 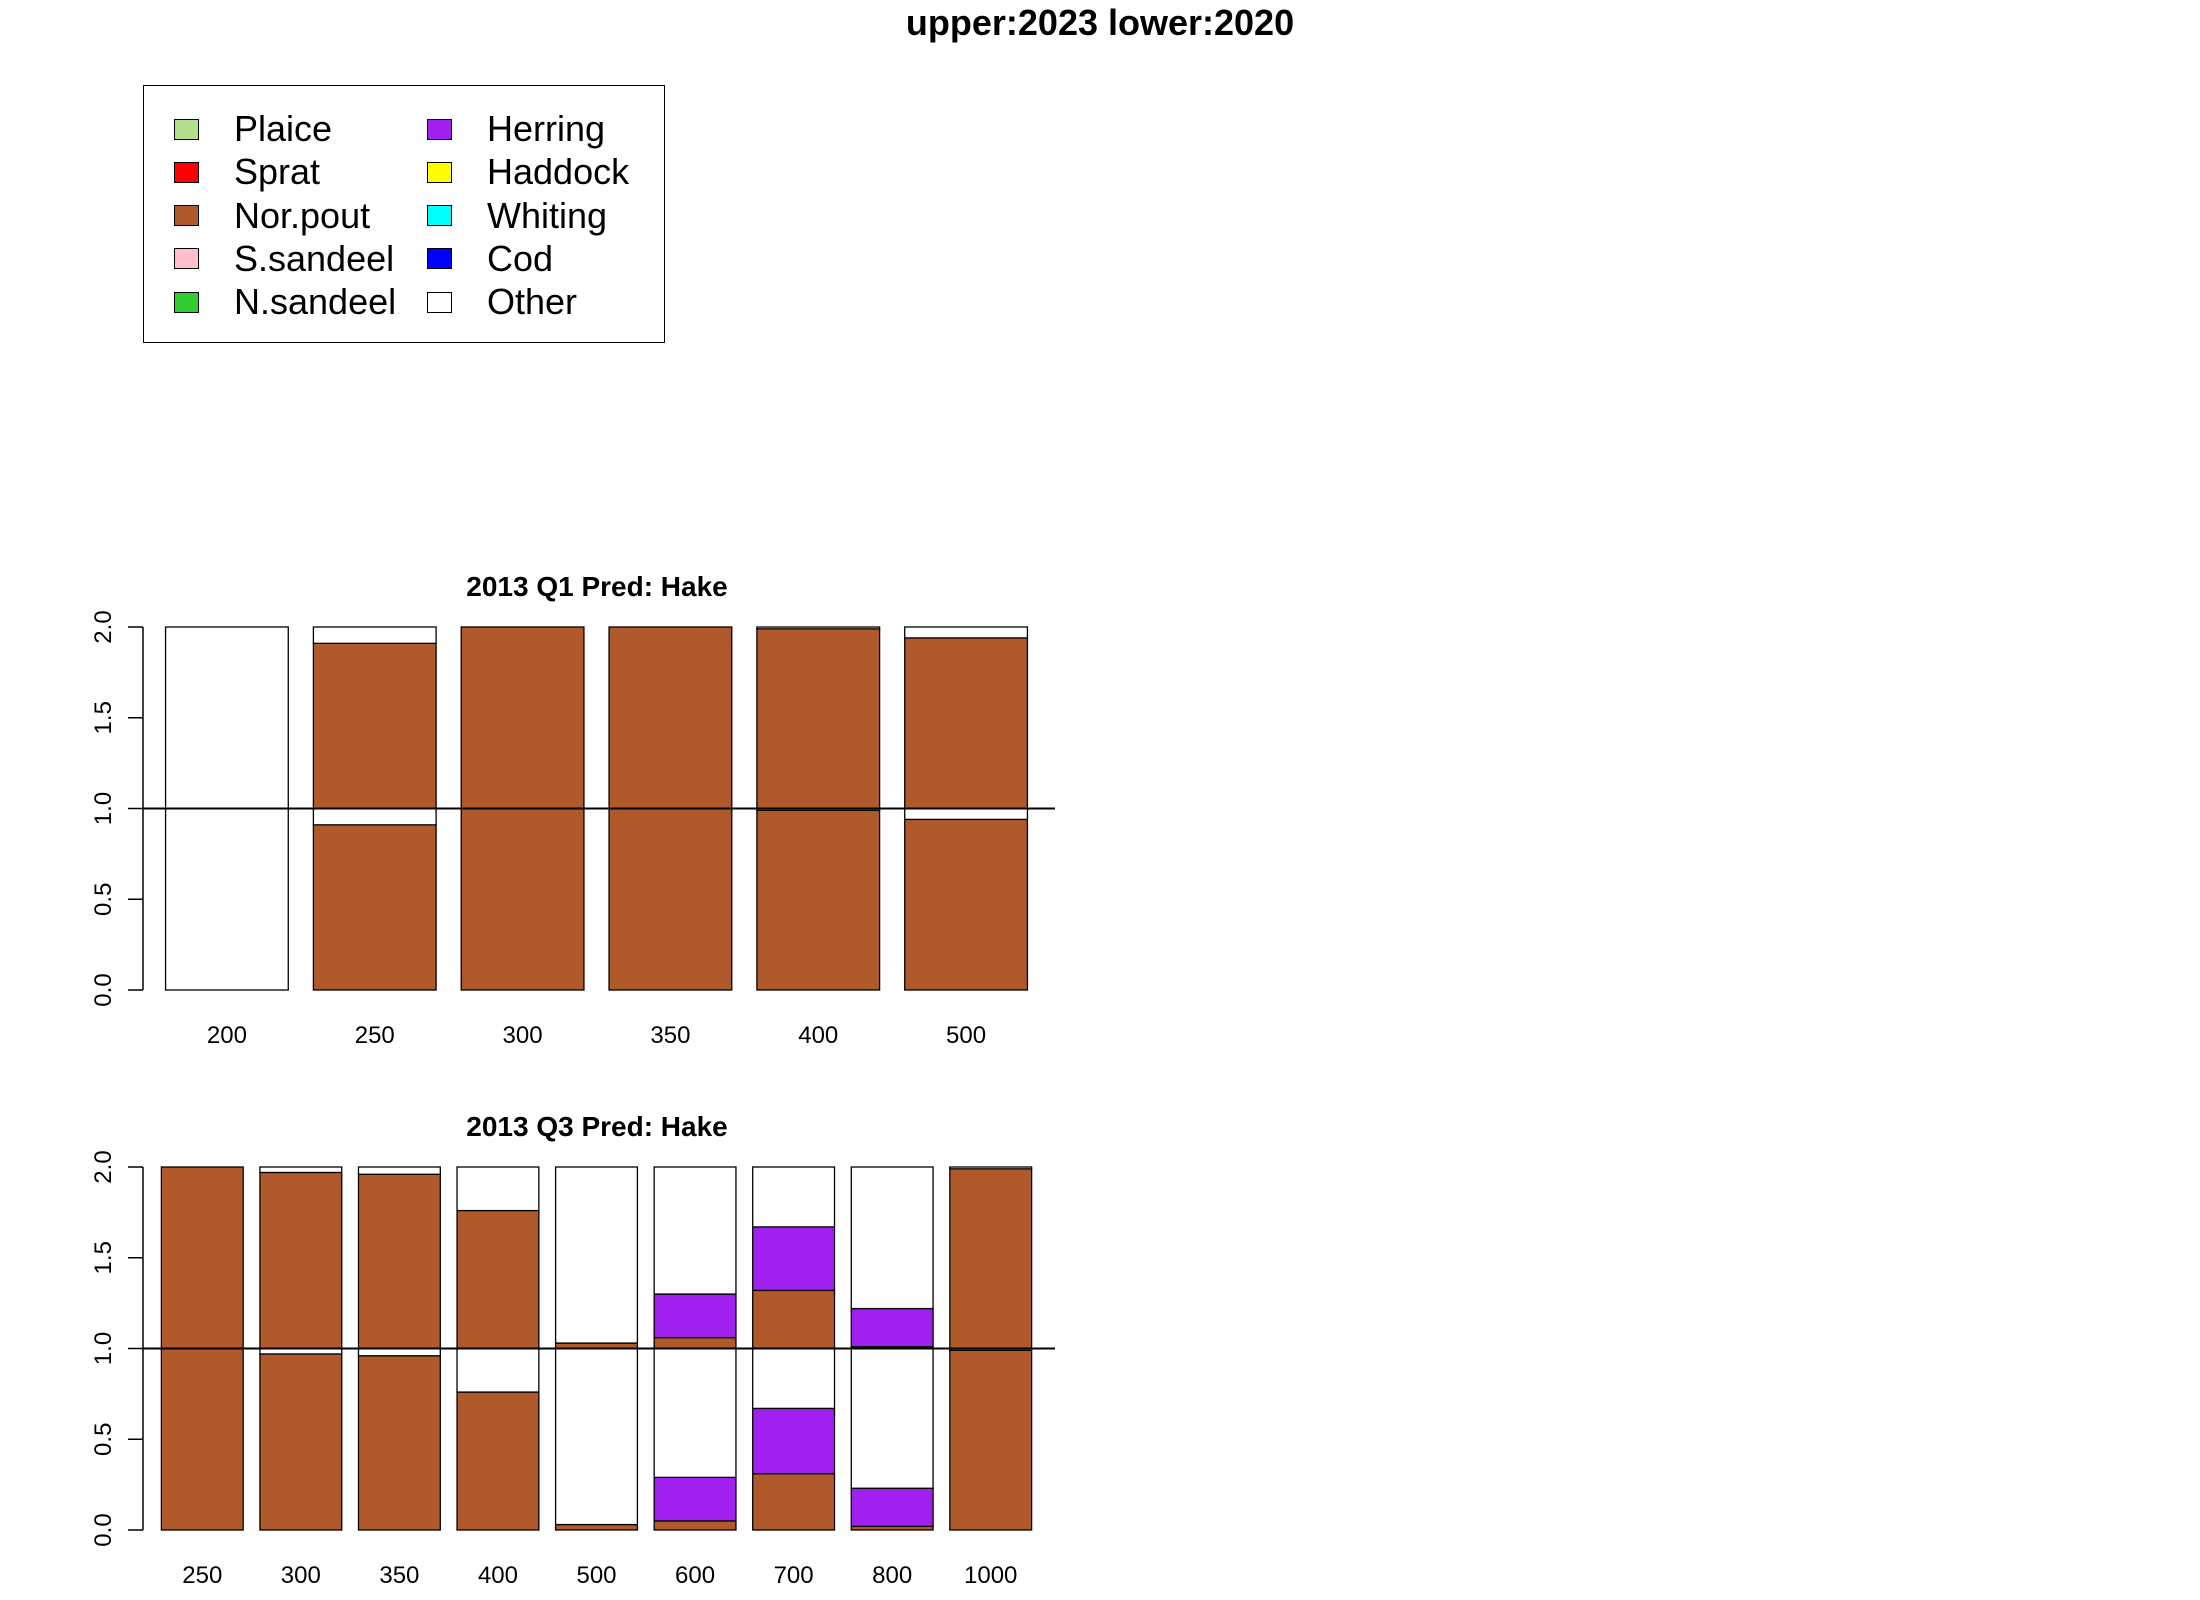 I want to click on main-title: upper:2023 lower:2020, so click(x=1100, y=22).